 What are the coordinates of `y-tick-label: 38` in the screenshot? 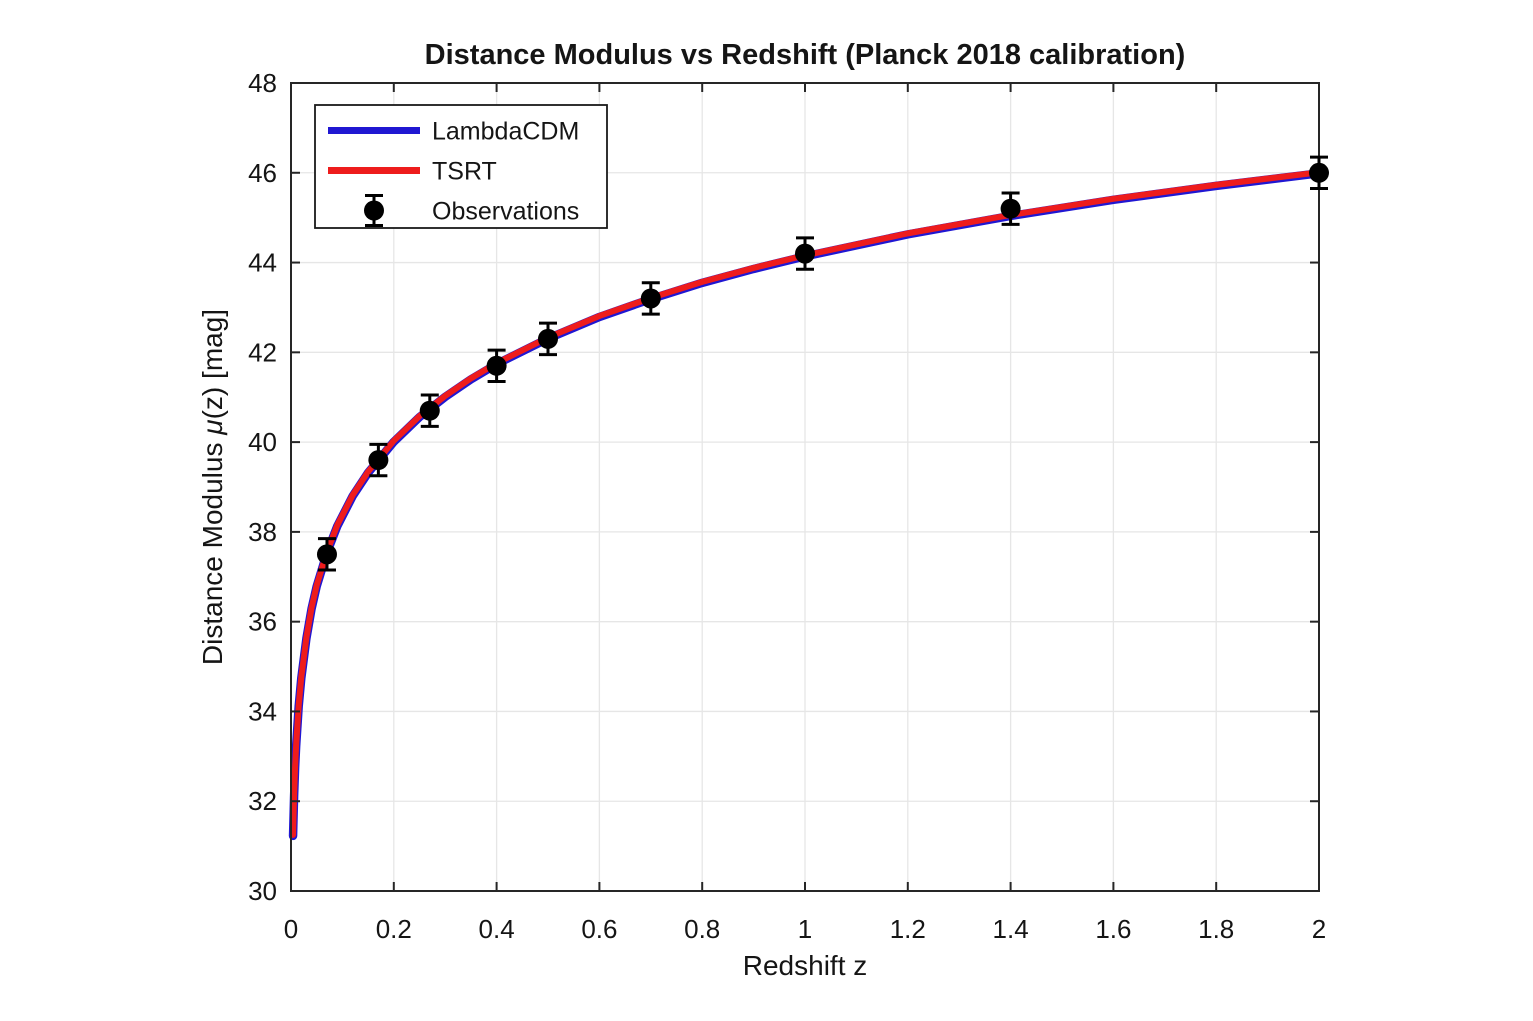 It's located at (262, 532).